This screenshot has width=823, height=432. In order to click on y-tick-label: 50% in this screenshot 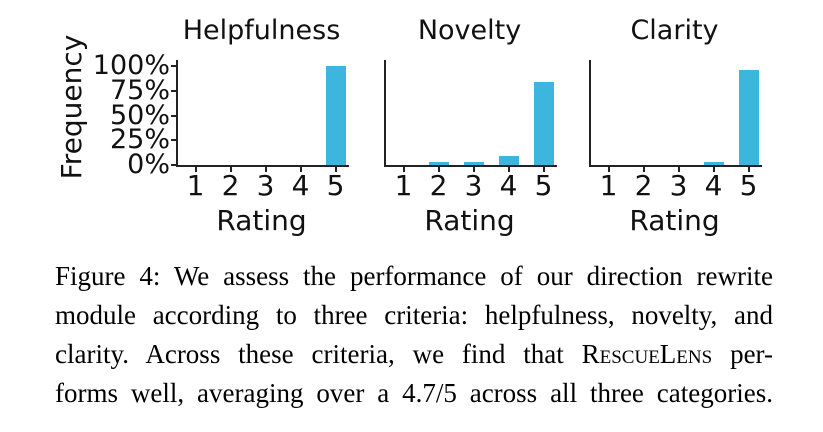, I will do `click(139, 115)`.